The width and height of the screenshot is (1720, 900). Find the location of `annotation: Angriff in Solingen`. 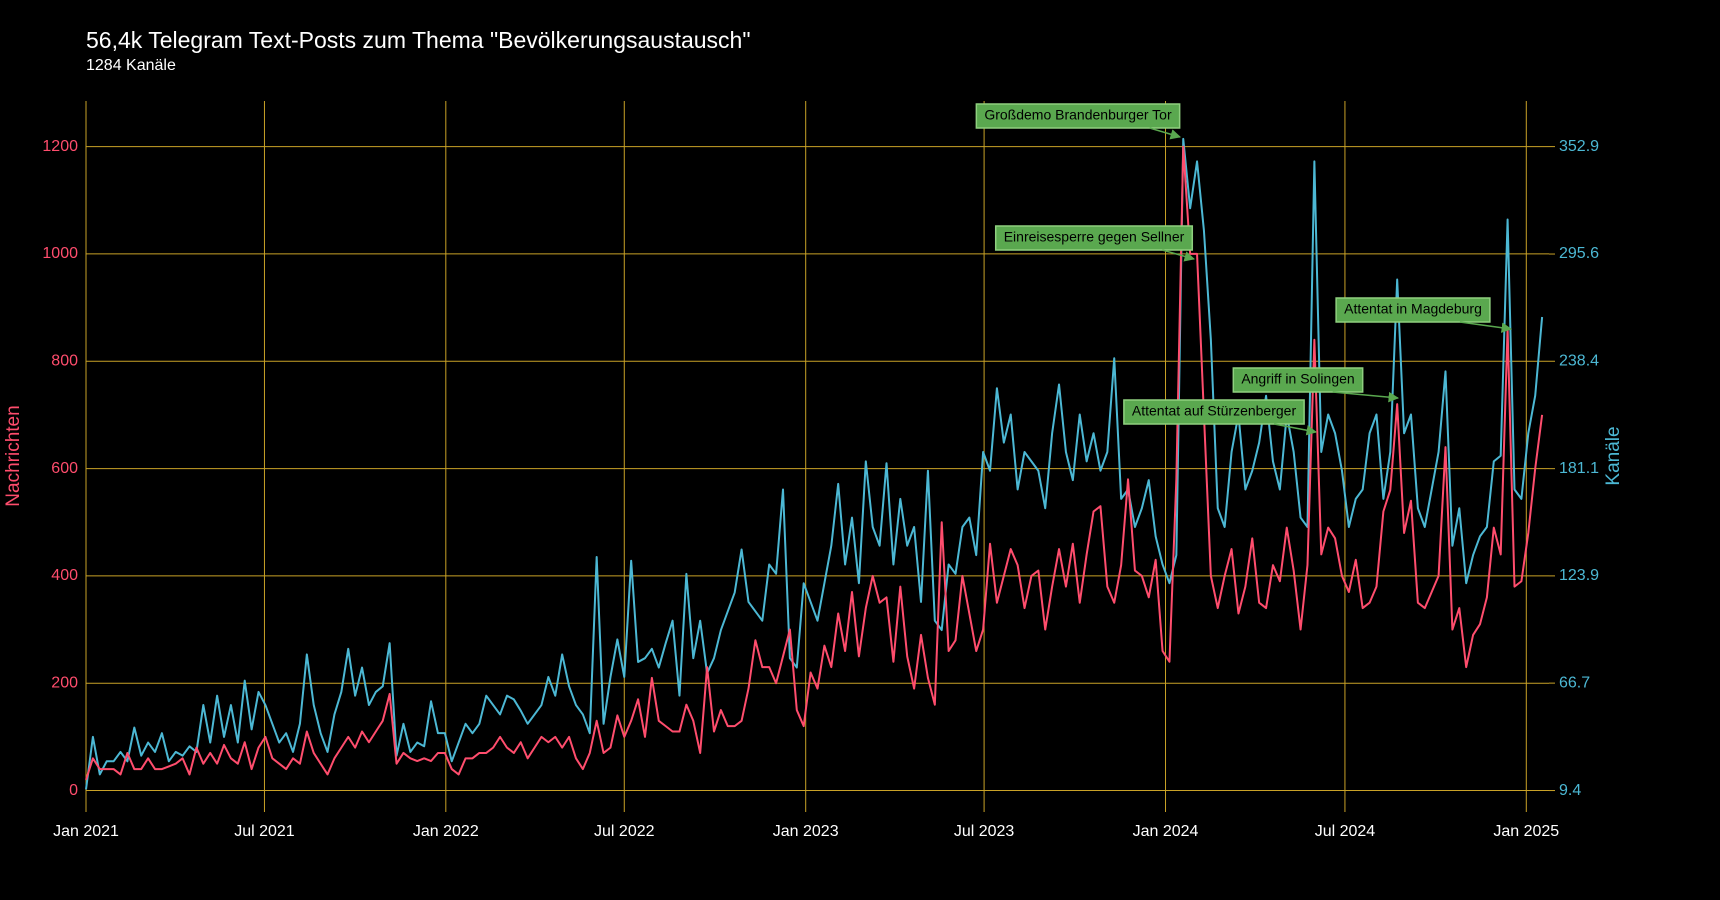

annotation: Angriff in Solingen is located at coordinates (1316, 385).